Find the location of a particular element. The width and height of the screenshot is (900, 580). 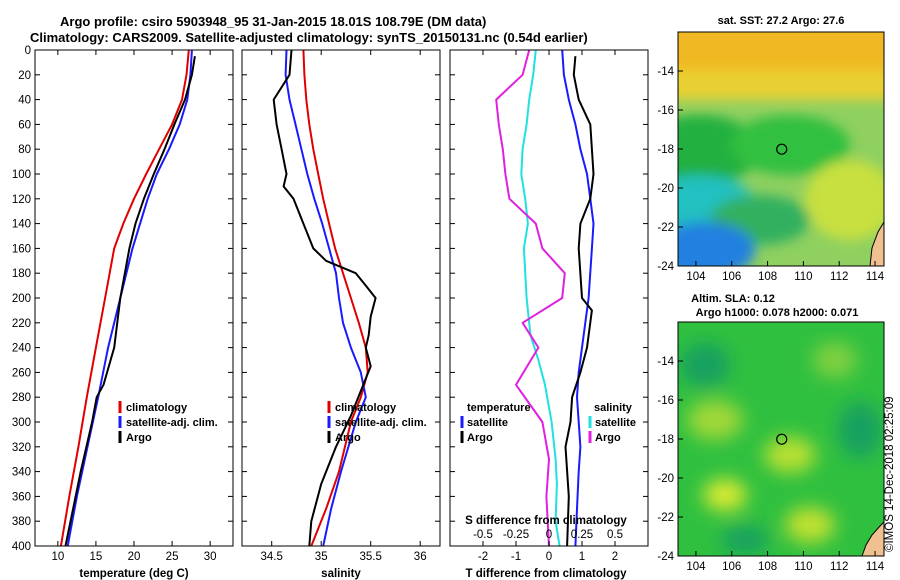

series-salinity-satellite-adj-clim- is located at coordinates (325, 298).